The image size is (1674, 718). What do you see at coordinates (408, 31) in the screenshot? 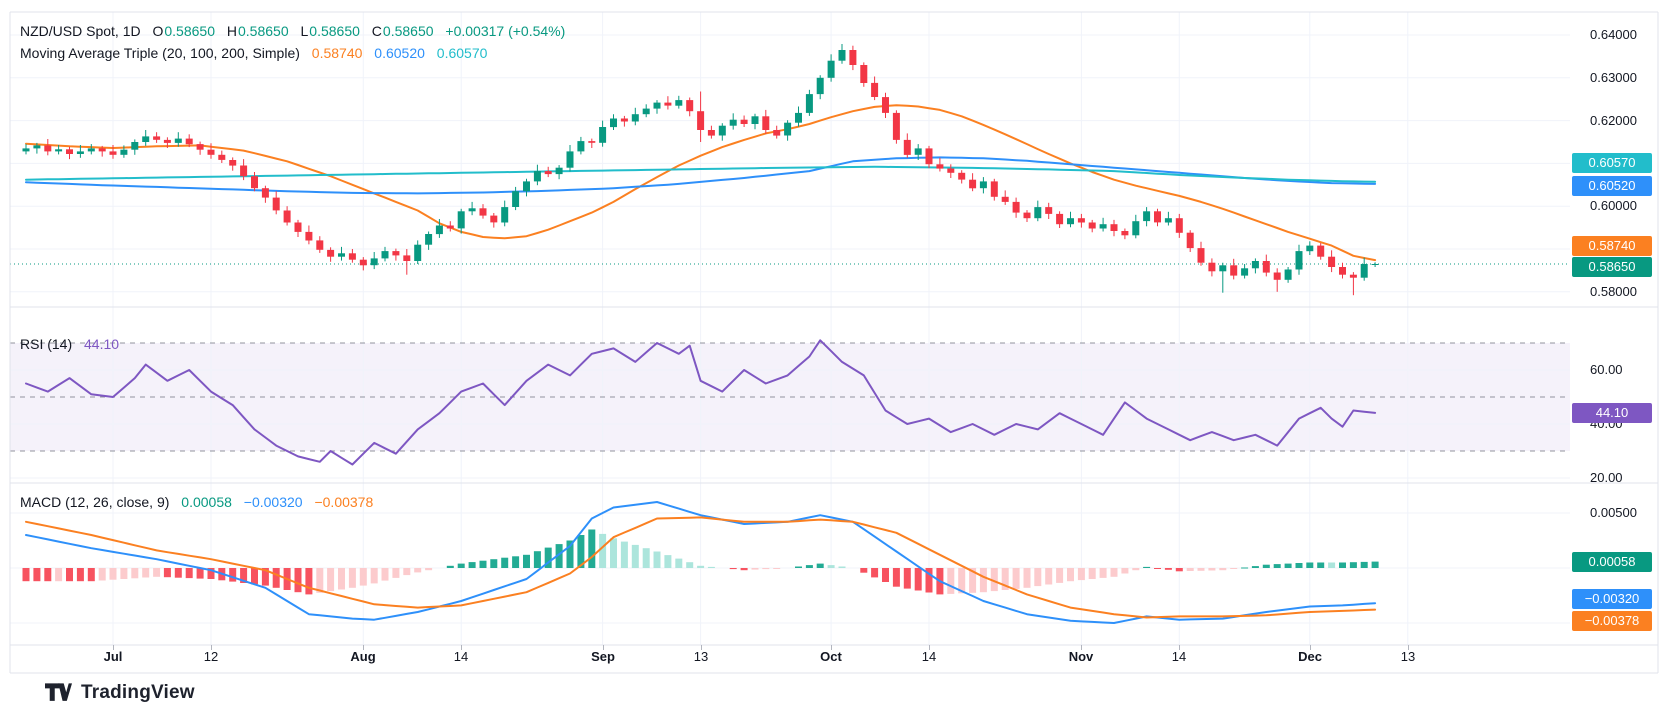
I see `close-value: 0.58650` at bounding box center [408, 31].